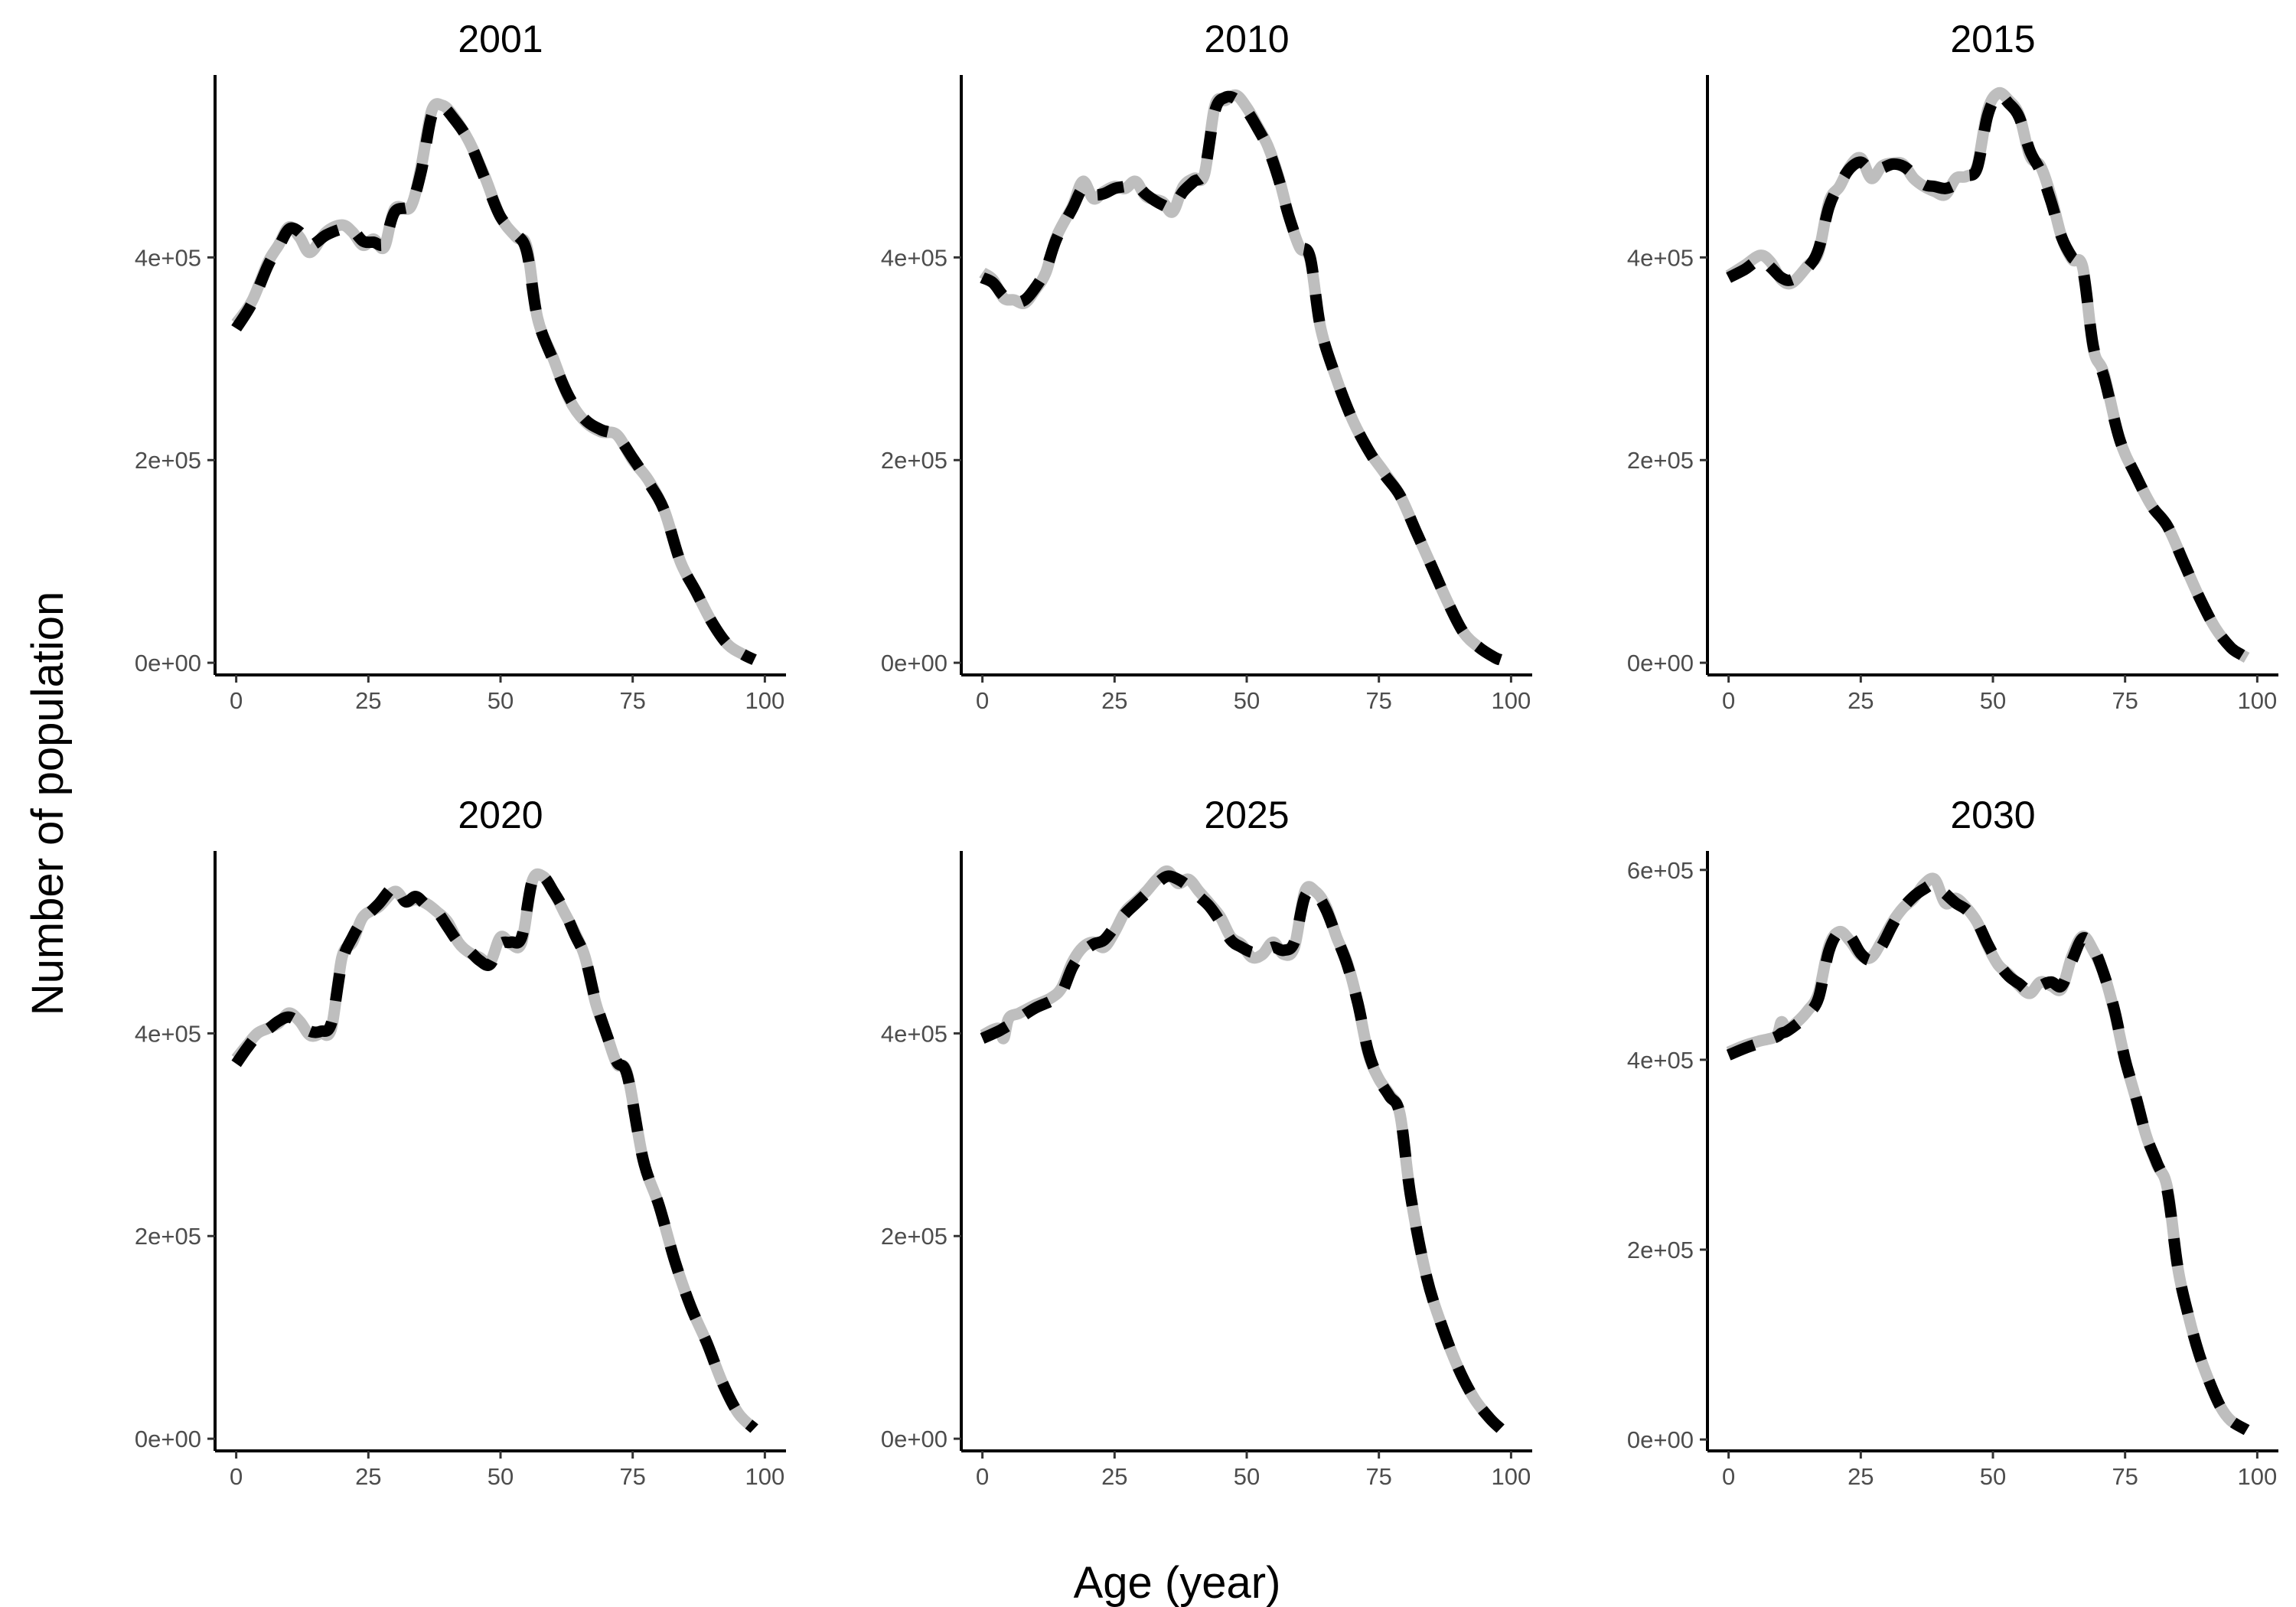 The height and width of the screenshot is (1607, 2296). What do you see at coordinates (1246, 815) in the screenshot?
I see `panel-title: 2025` at bounding box center [1246, 815].